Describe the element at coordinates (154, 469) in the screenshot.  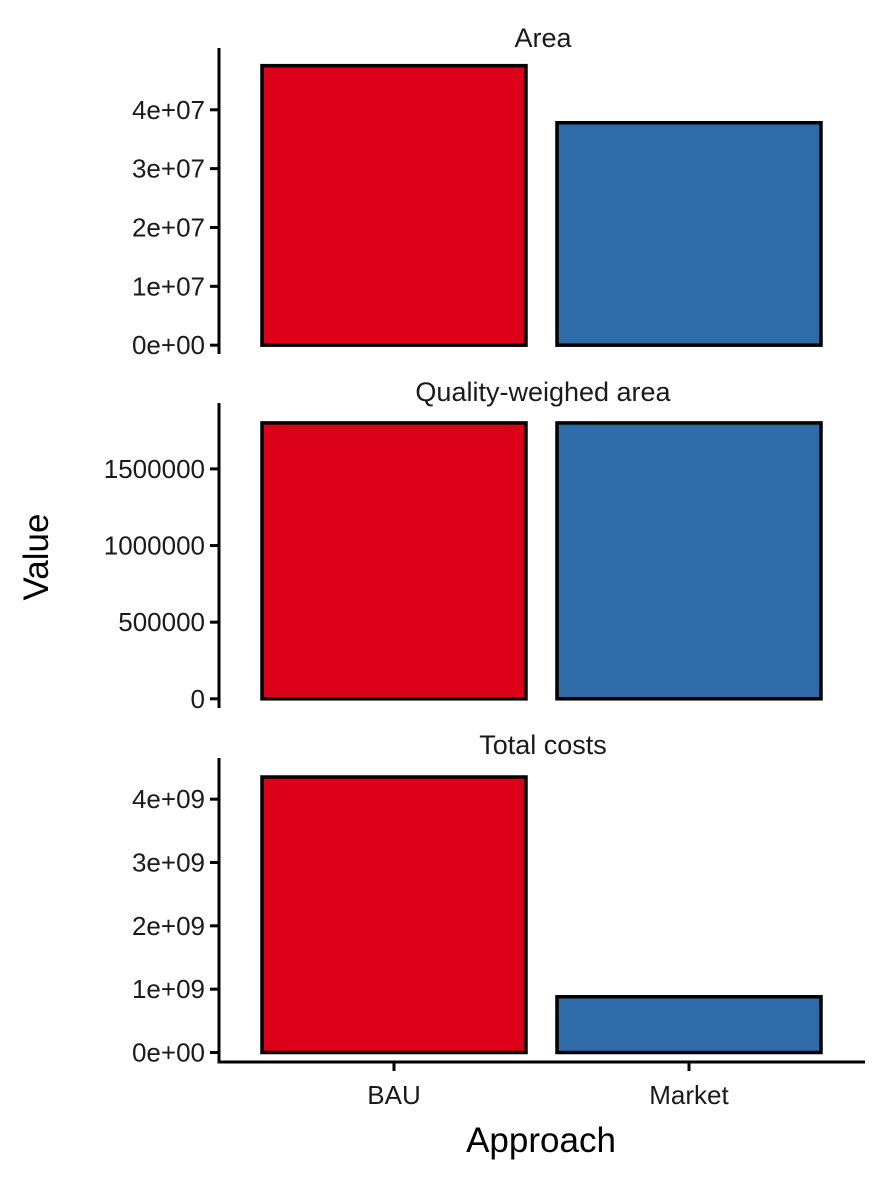
I see `y-tick-label: 1500000` at that location.